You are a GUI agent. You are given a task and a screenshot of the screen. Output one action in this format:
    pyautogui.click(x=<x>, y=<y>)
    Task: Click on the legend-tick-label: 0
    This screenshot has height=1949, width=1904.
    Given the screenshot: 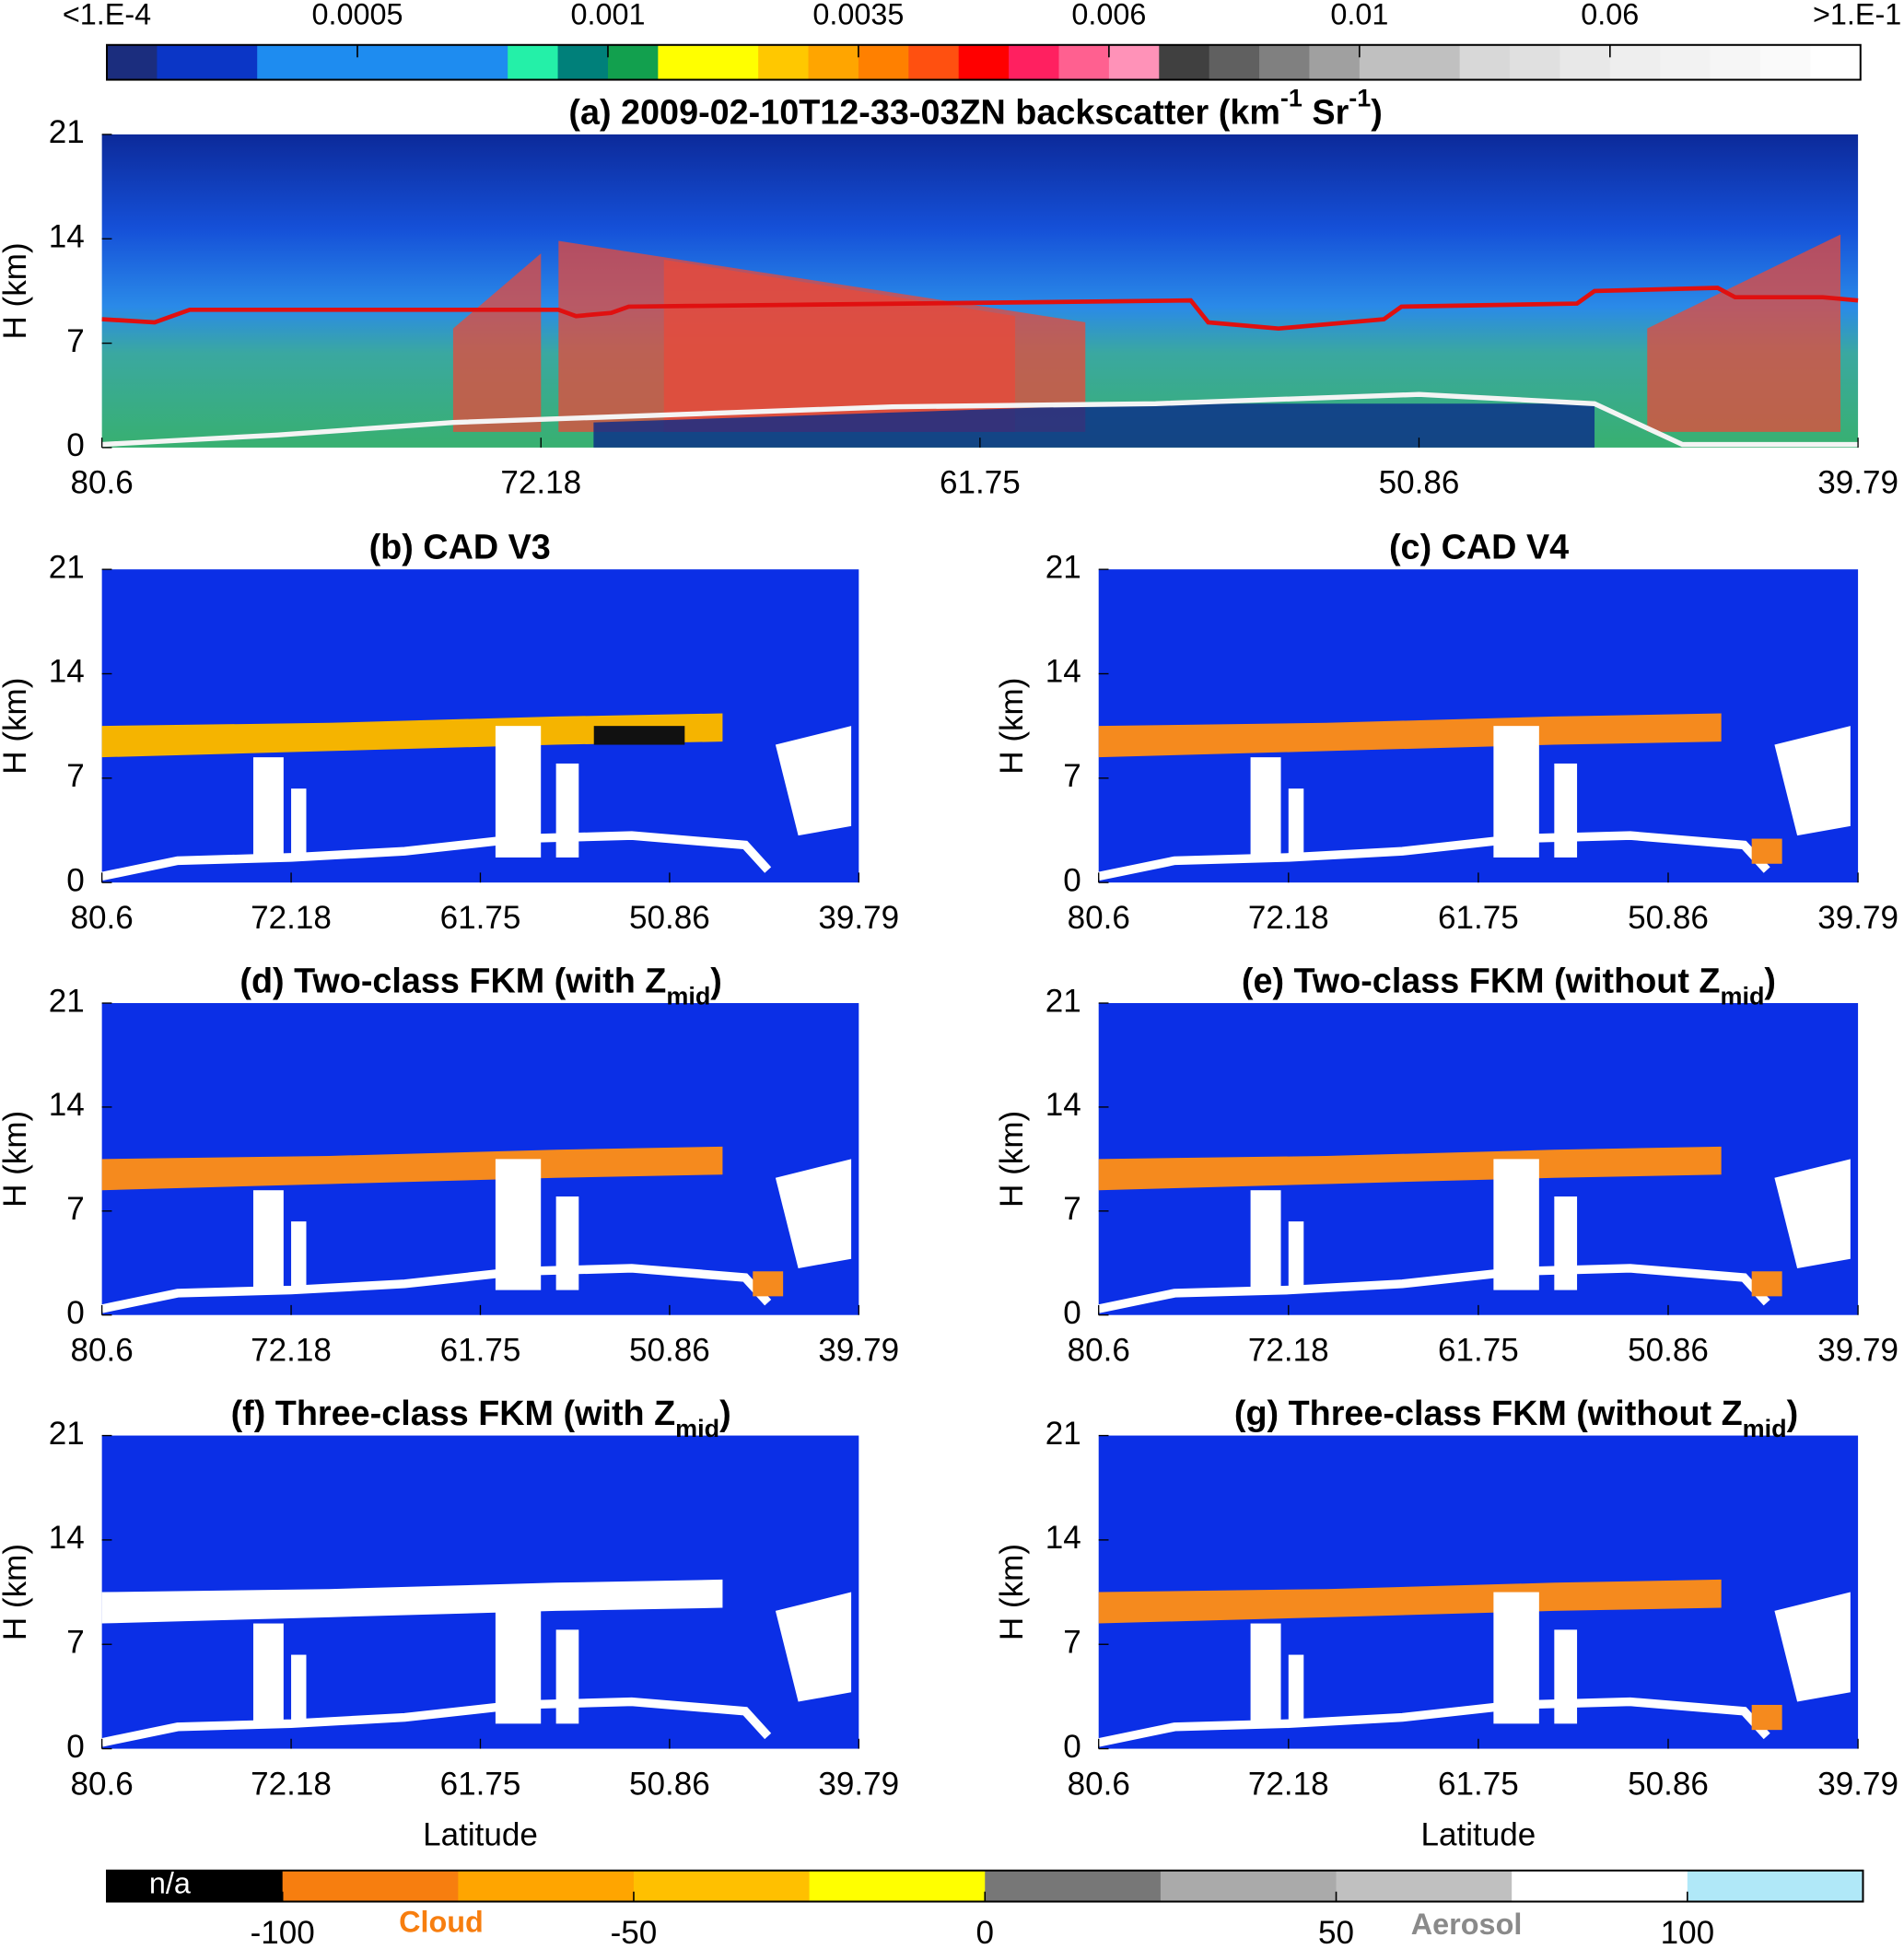 What is the action you would take?
    pyautogui.click(x=984, y=1932)
    